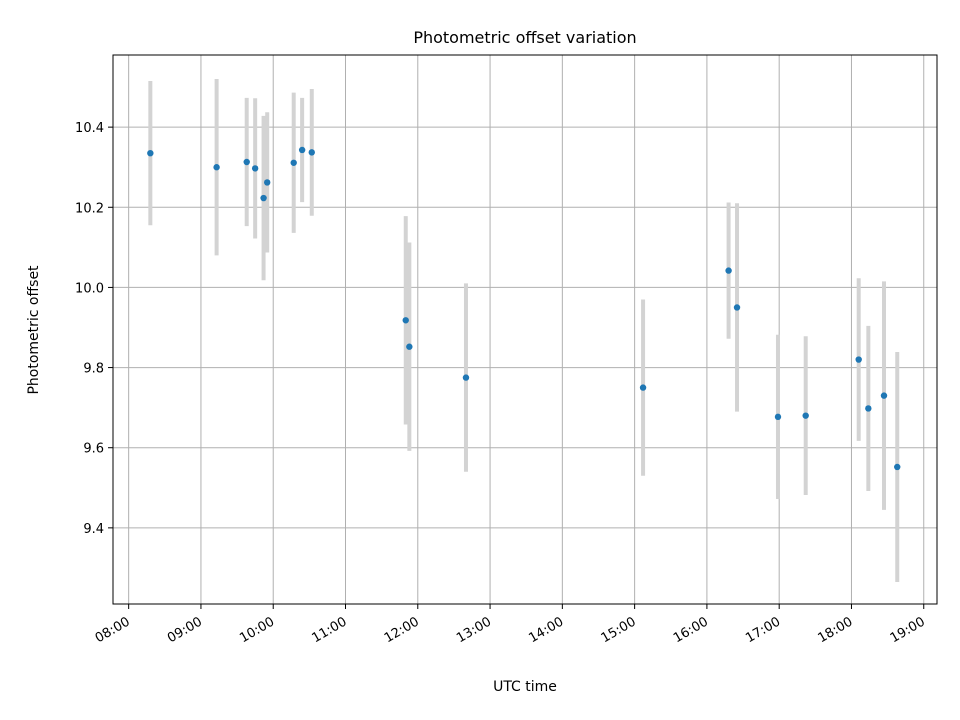  I want to click on chart-title: Photometric offset variation, so click(524, 37).